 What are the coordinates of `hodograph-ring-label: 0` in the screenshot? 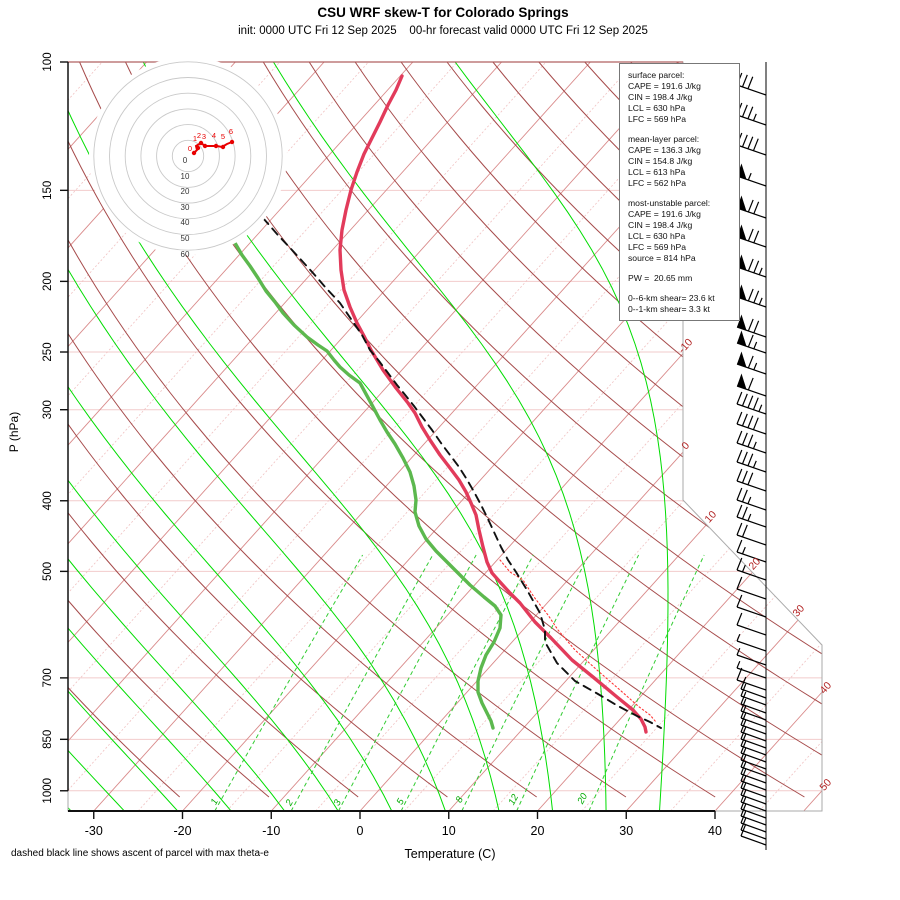 It's located at (185, 160).